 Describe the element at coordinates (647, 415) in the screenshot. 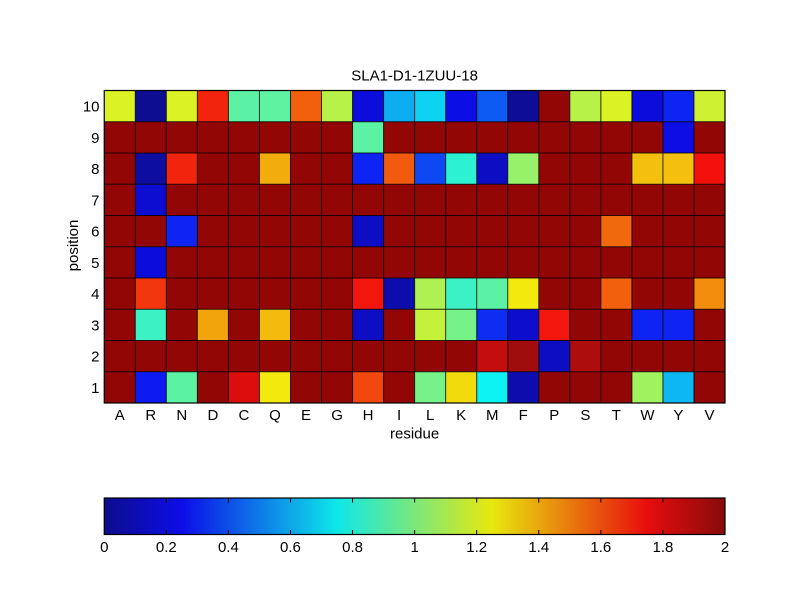

I see `svg-text: W` at that location.